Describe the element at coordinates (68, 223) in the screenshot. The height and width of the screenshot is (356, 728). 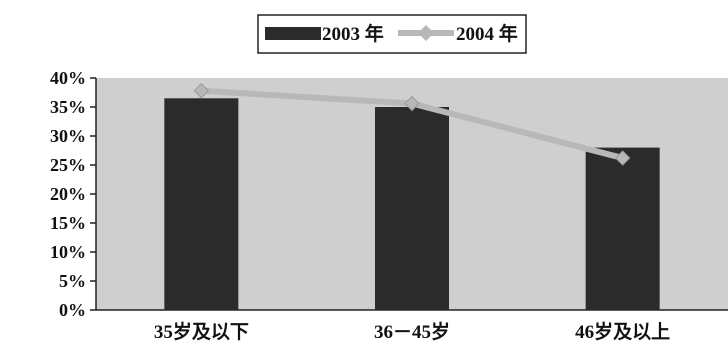
I see `y-tick-label: 15%` at that location.